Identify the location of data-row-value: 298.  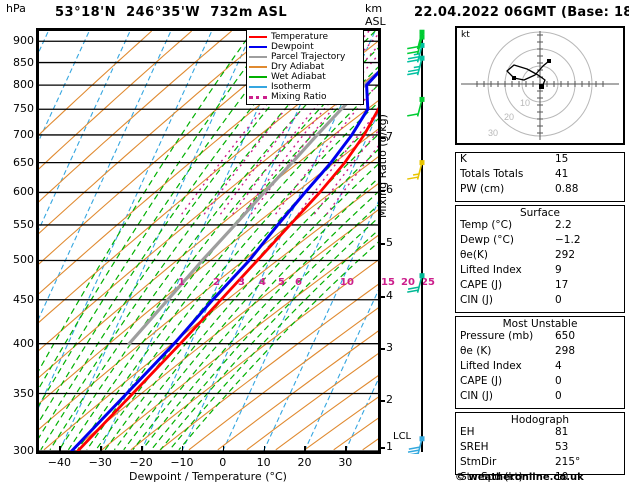
(565, 351).